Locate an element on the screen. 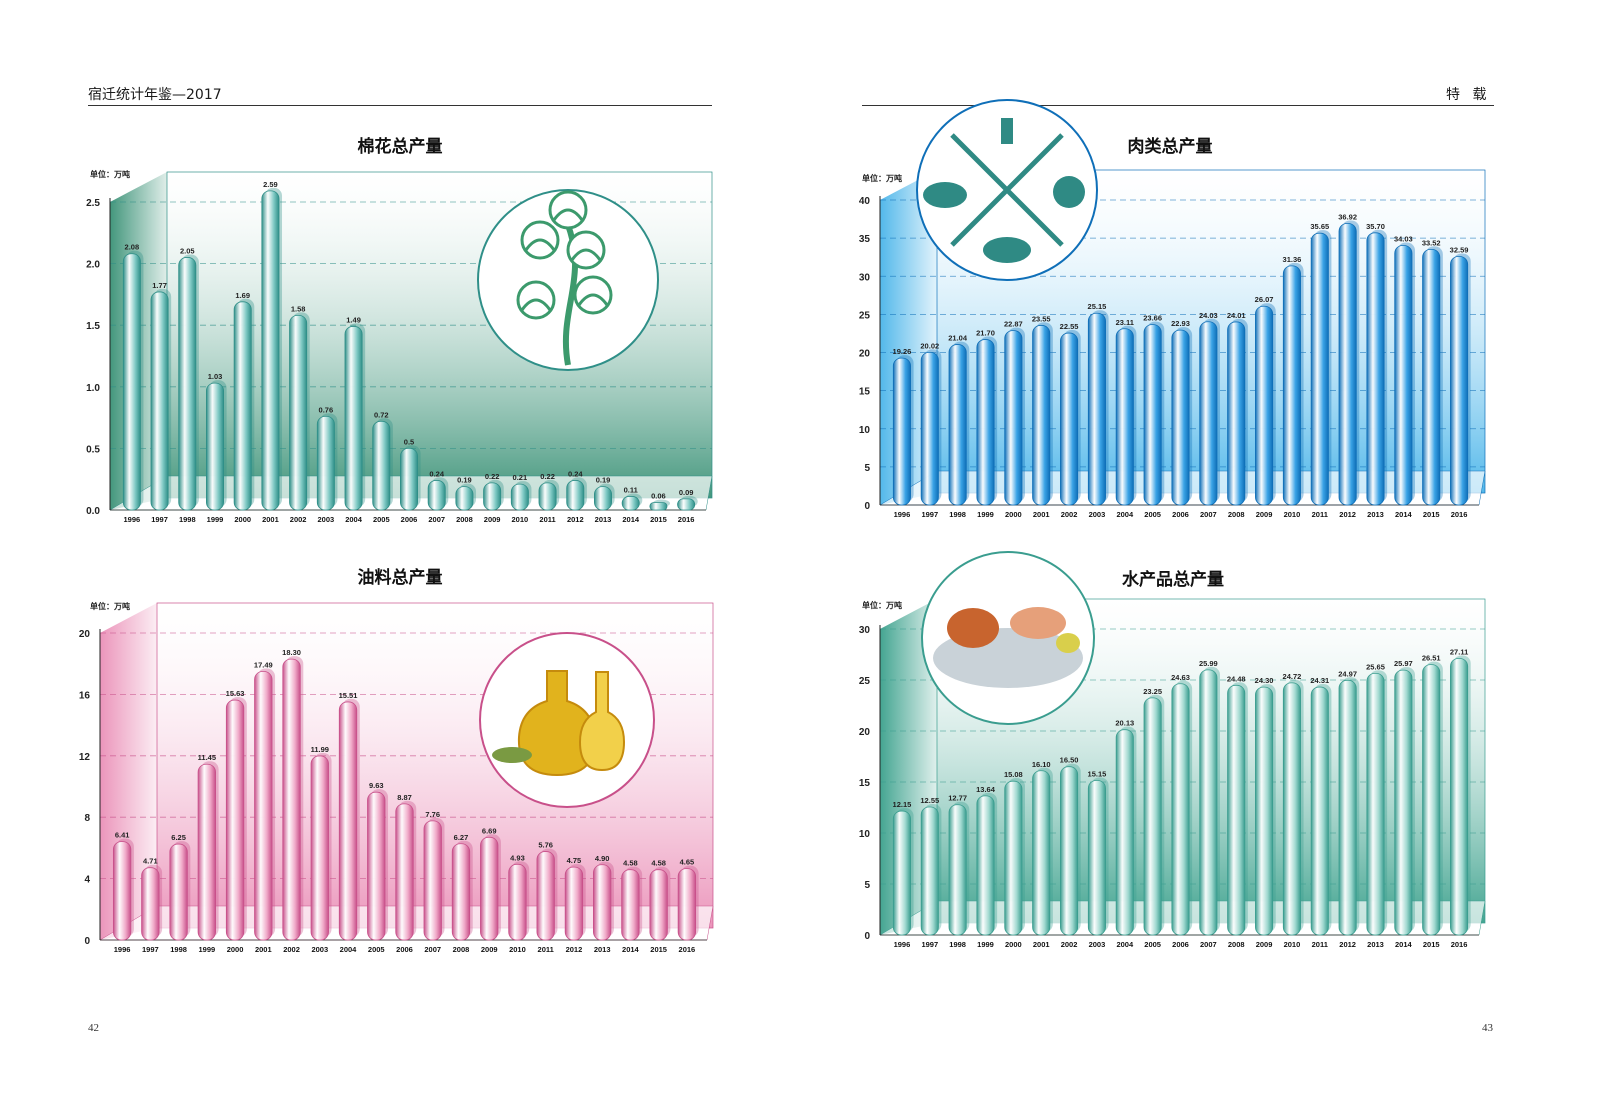  value-label: 0.22 is located at coordinates (492, 476).